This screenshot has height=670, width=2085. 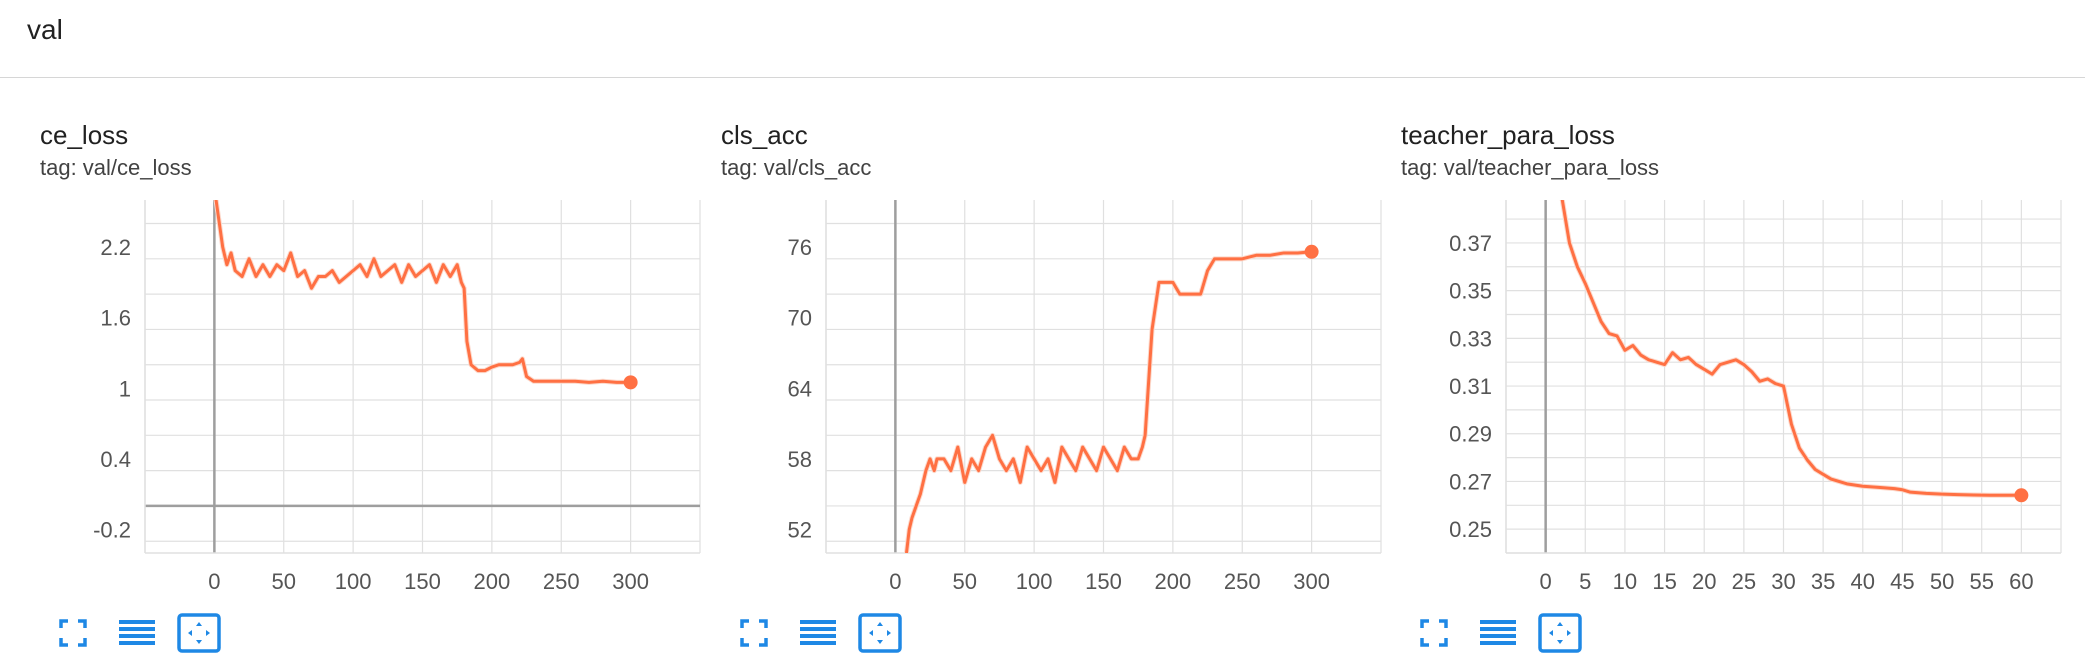 I want to click on y-tick-label: 76, so click(x=800, y=247).